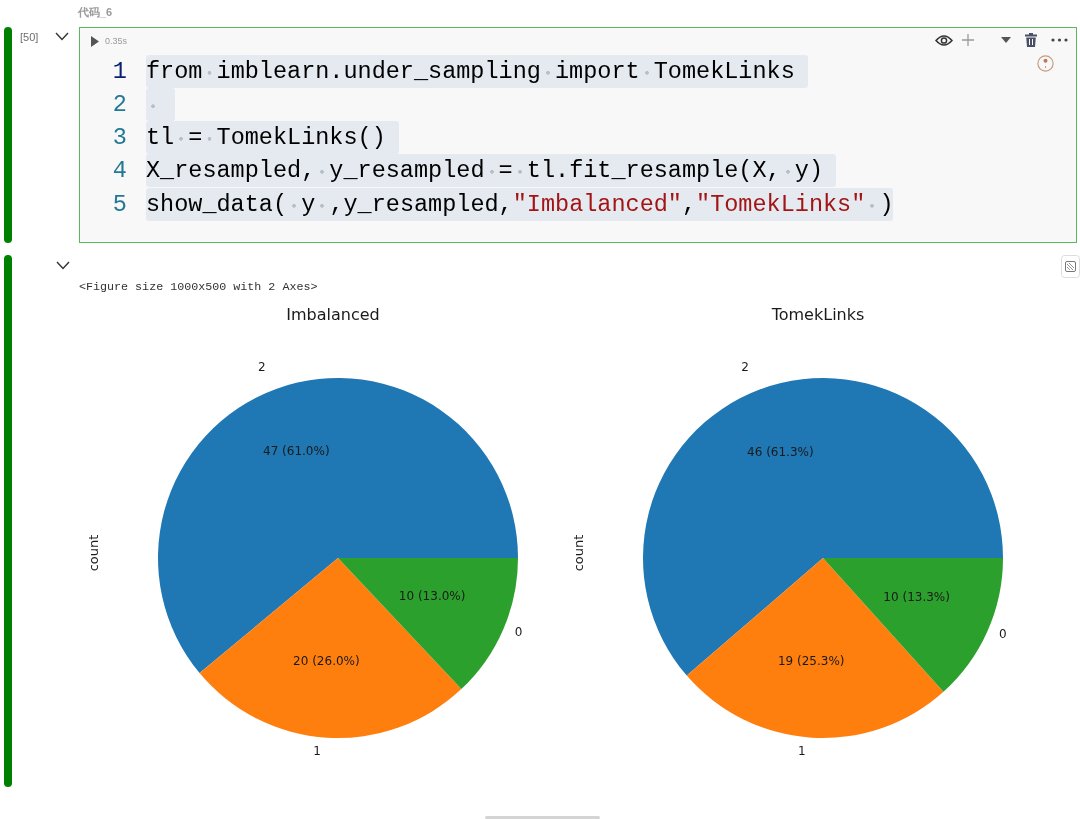 The width and height of the screenshot is (1080, 819). What do you see at coordinates (199, 287) in the screenshot?
I see `text: <Figure size 1000x500 with 2 Axes>` at bounding box center [199, 287].